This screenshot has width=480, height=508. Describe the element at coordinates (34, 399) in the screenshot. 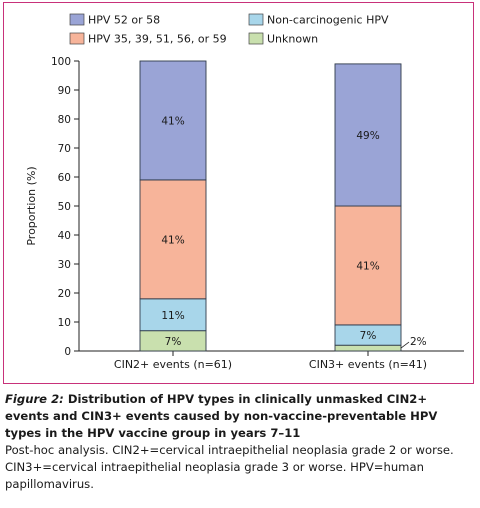

I see `figure-label: Figure 2:` at that location.